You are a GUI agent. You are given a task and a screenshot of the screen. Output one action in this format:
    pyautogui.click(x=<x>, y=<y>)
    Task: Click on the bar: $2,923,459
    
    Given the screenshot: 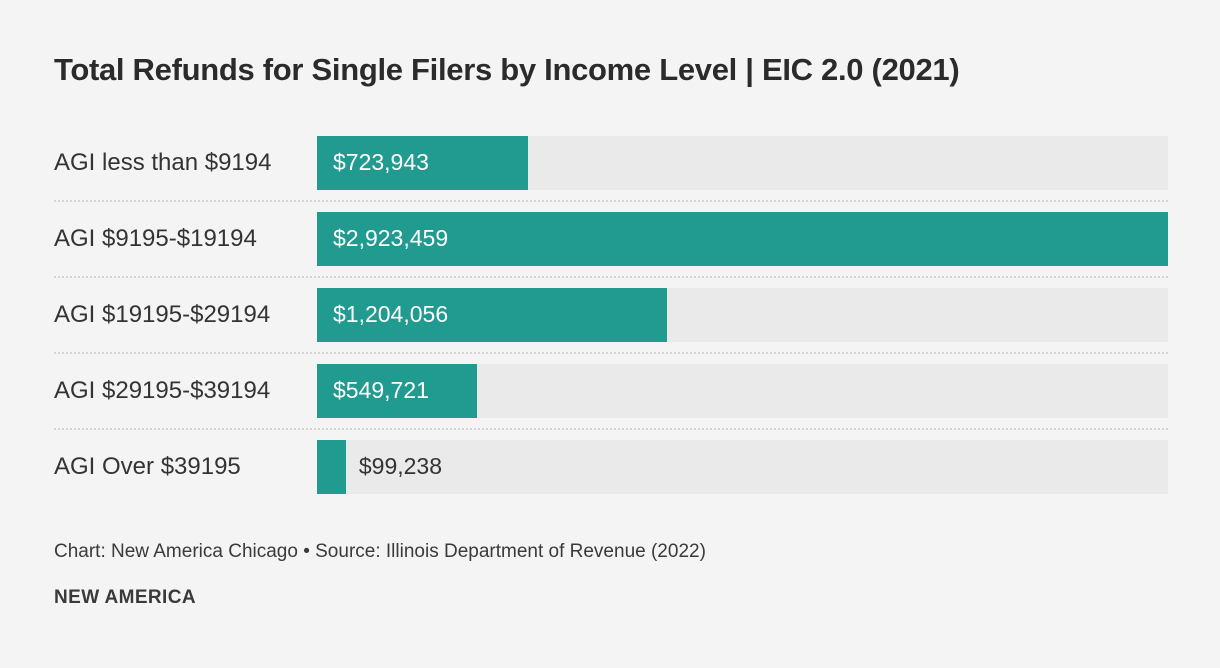 What is the action you would take?
    pyautogui.click(x=742, y=238)
    